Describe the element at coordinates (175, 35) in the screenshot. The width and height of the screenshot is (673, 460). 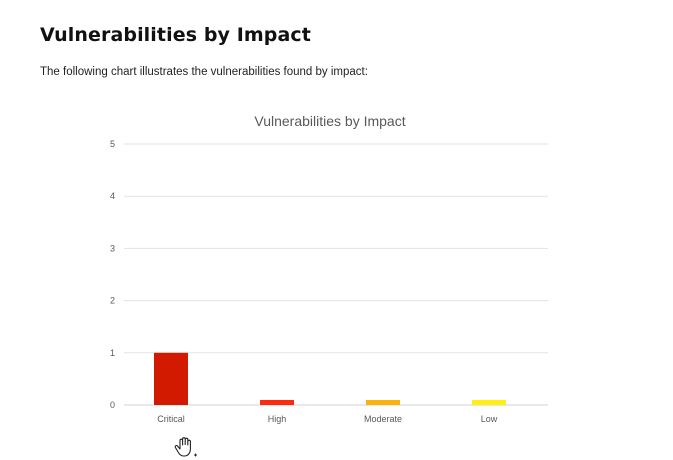
I see `section-heading: Vulnerabilities by Impact` at that location.